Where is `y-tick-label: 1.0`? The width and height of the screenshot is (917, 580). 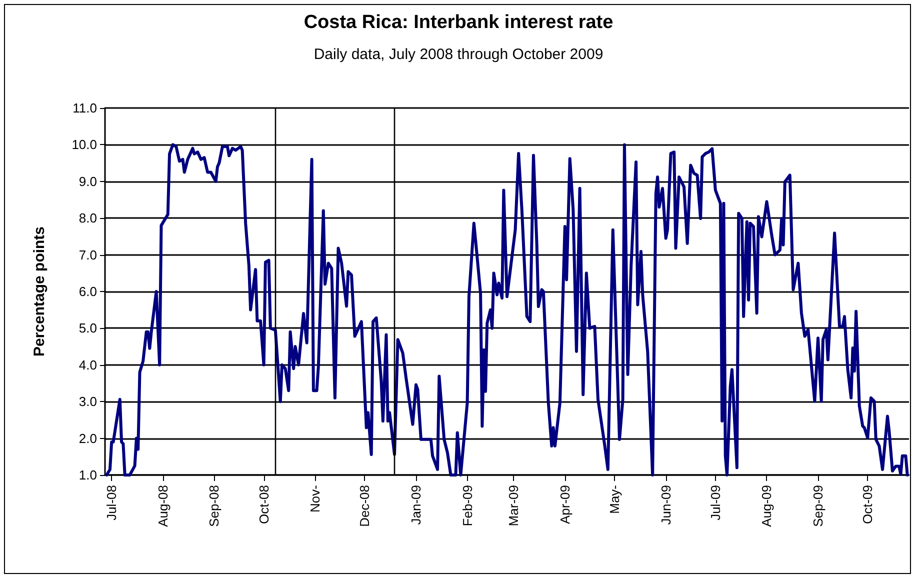
y-tick-label: 1.0 is located at coordinates (87, 475).